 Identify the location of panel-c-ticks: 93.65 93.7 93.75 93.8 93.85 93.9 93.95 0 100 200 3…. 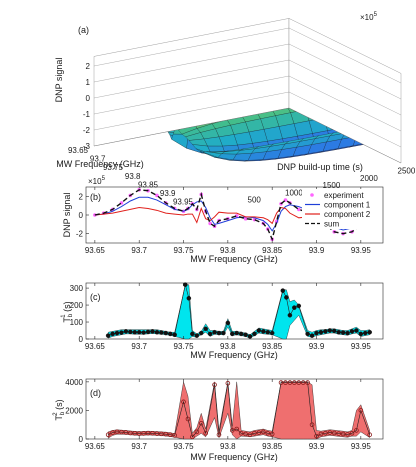
(221, 317).